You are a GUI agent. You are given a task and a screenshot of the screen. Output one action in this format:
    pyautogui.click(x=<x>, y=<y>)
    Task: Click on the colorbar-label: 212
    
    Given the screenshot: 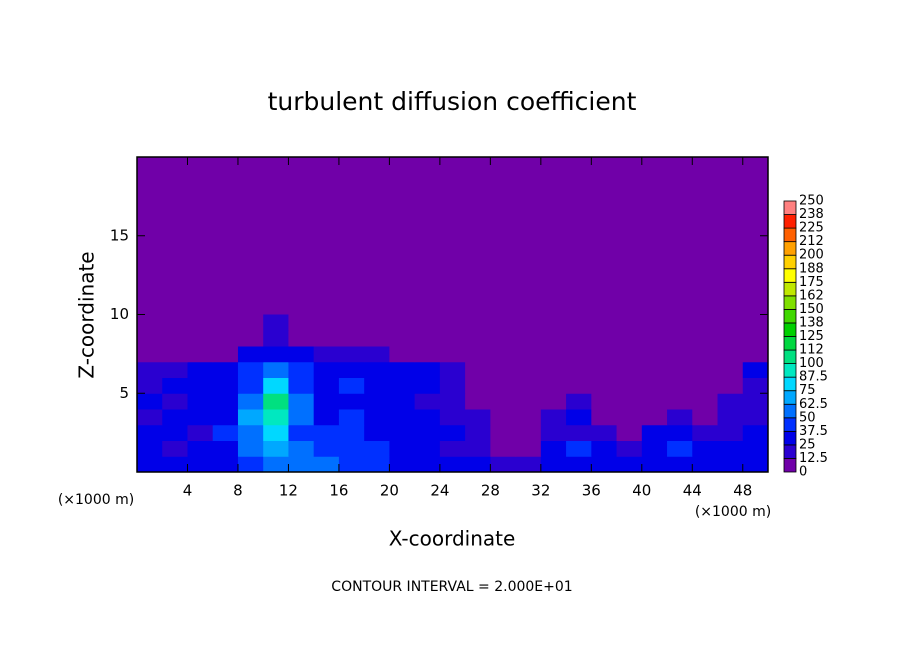 What is the action you would take?
    pyautogui.click(x=811, y=241)
    